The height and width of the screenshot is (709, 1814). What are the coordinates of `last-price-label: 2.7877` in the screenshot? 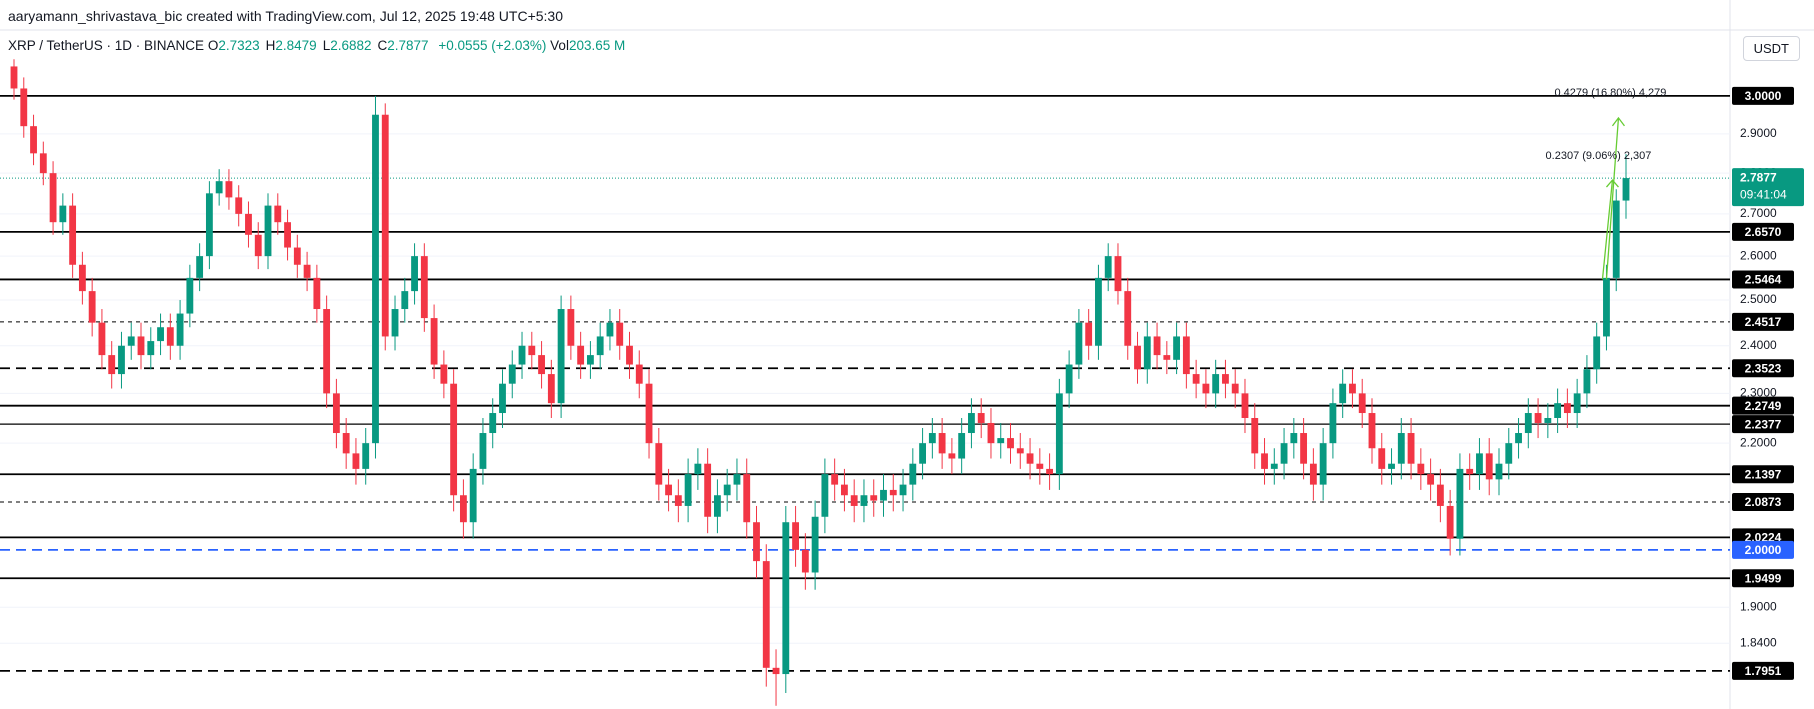 It's located at (1758, 177).